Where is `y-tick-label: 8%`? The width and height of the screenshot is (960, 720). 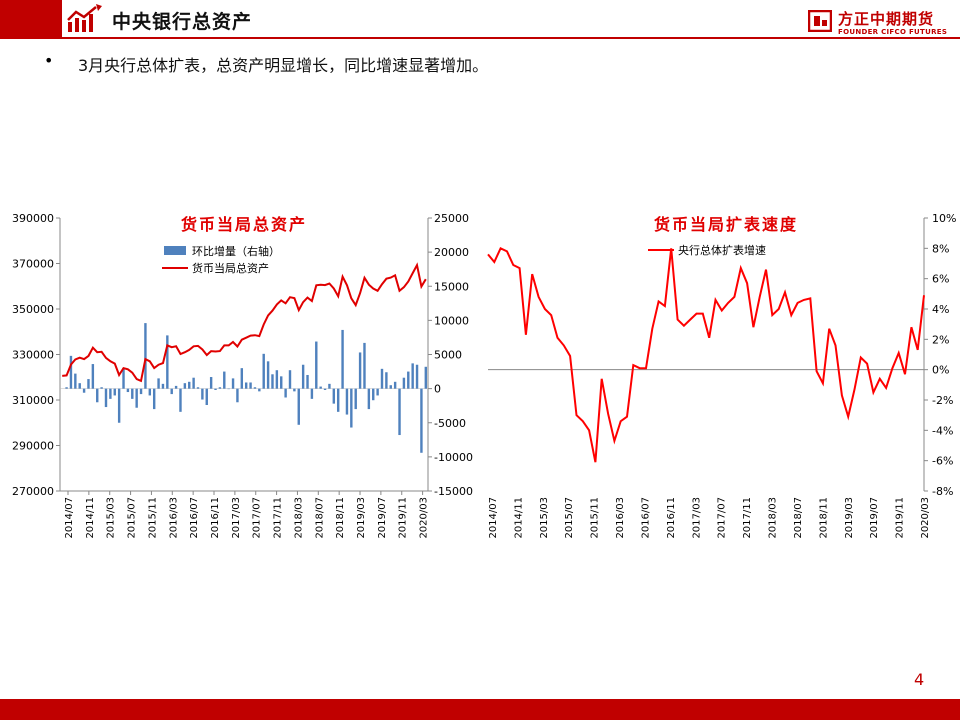
y-tick-label: 8% is located at coordinates (940, 248).